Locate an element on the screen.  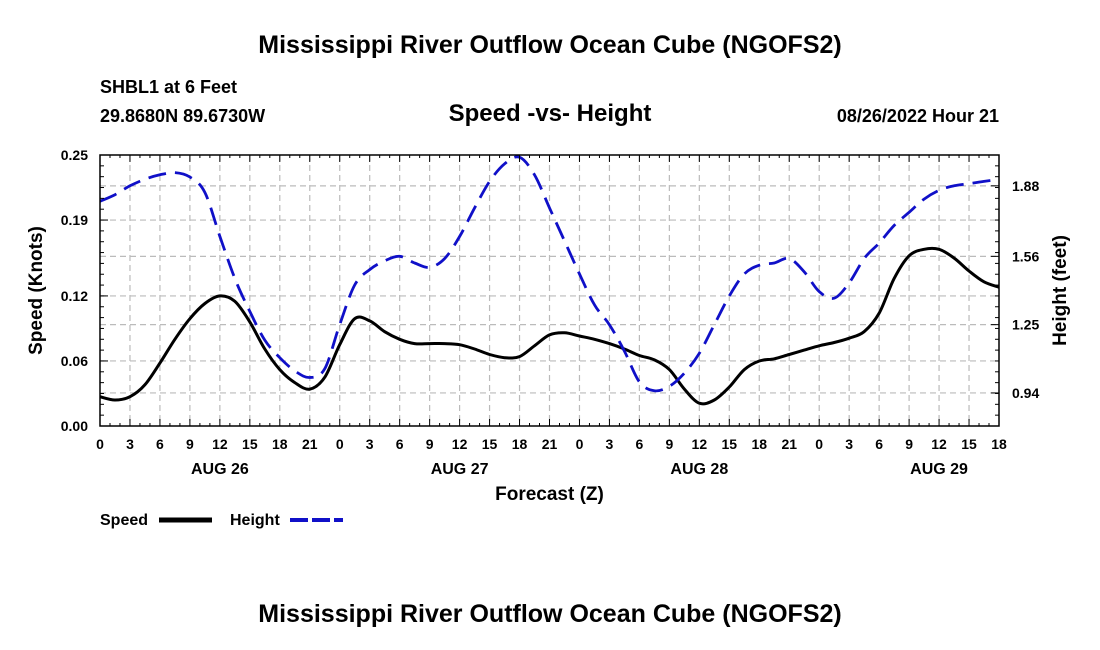
y-tick-label: 0.00 is located at coordinates (74, 426).